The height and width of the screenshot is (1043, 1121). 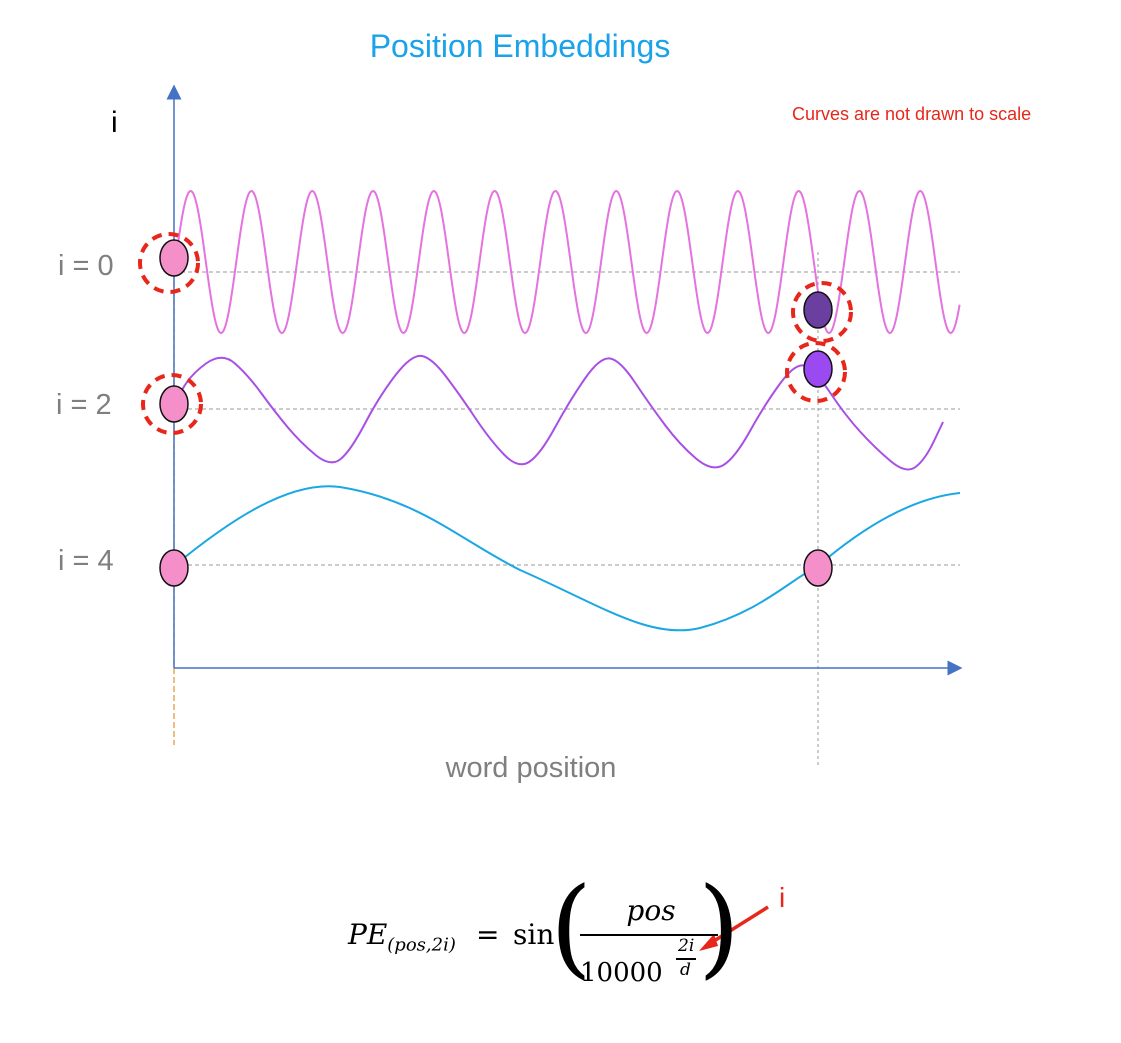 What do you see at coordinates (686, 946) in the screenshot?
I see `formula-exponent-numerator: 2i` at bounding box center [686, 946].